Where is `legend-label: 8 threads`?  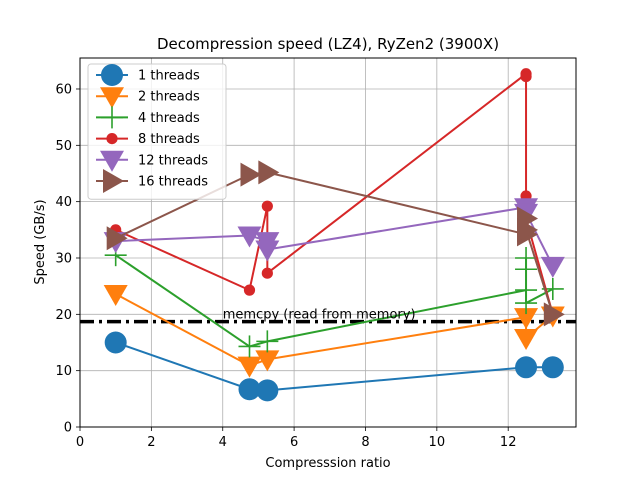
legend-label: 8 threads is located at coordinates (169, 139).